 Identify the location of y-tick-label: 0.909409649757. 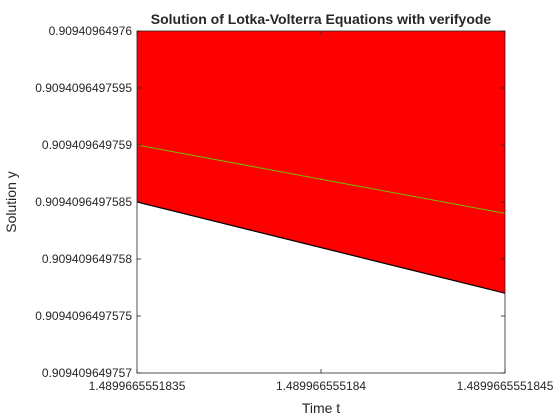
(87, 373).